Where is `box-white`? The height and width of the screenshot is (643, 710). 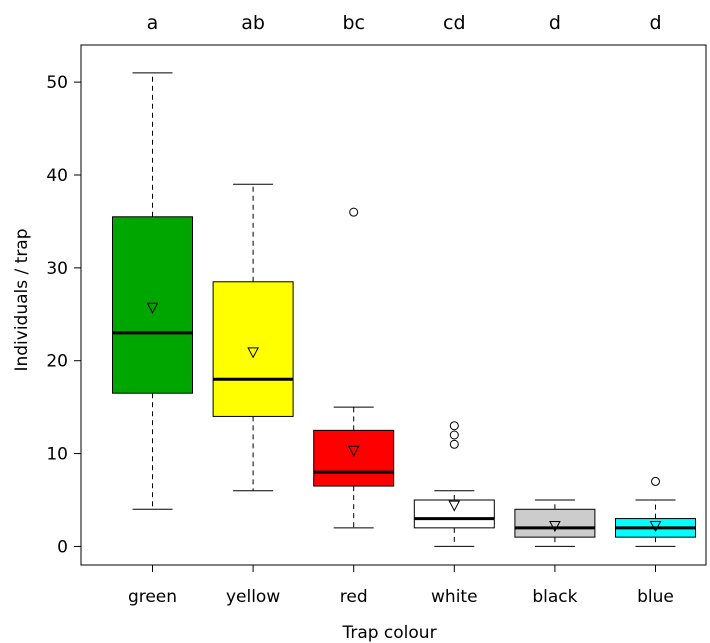
box-white is located at coordinates (454, 484).